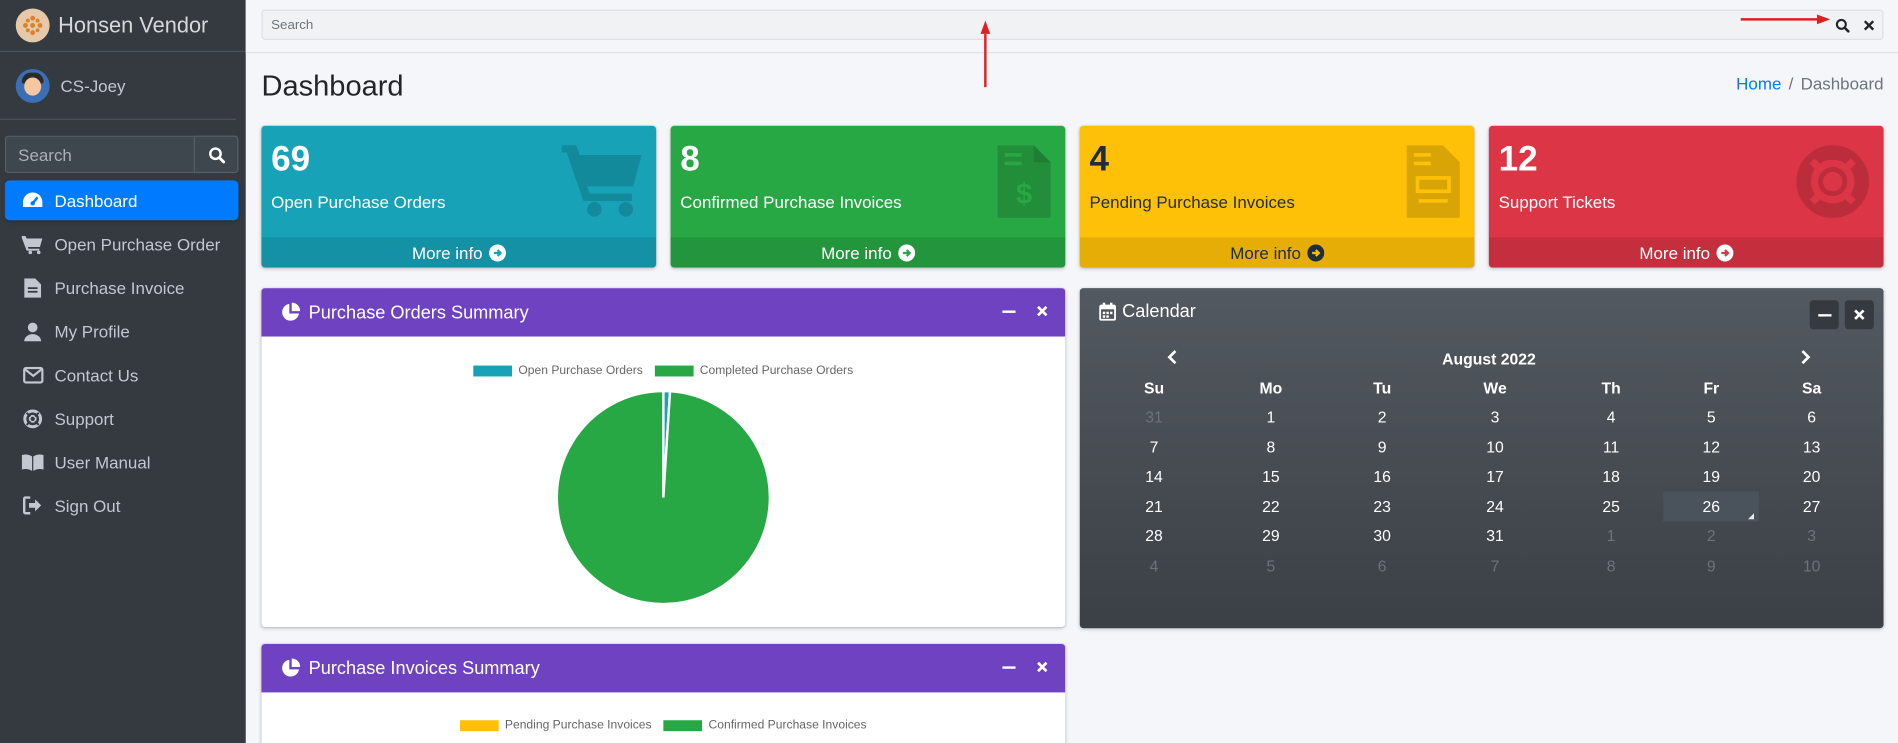  What do you see at coordinates (663, 497) in the screenshot?
I see `pie-slice-completed-purchase-orders` at bounding box center [663, 497].